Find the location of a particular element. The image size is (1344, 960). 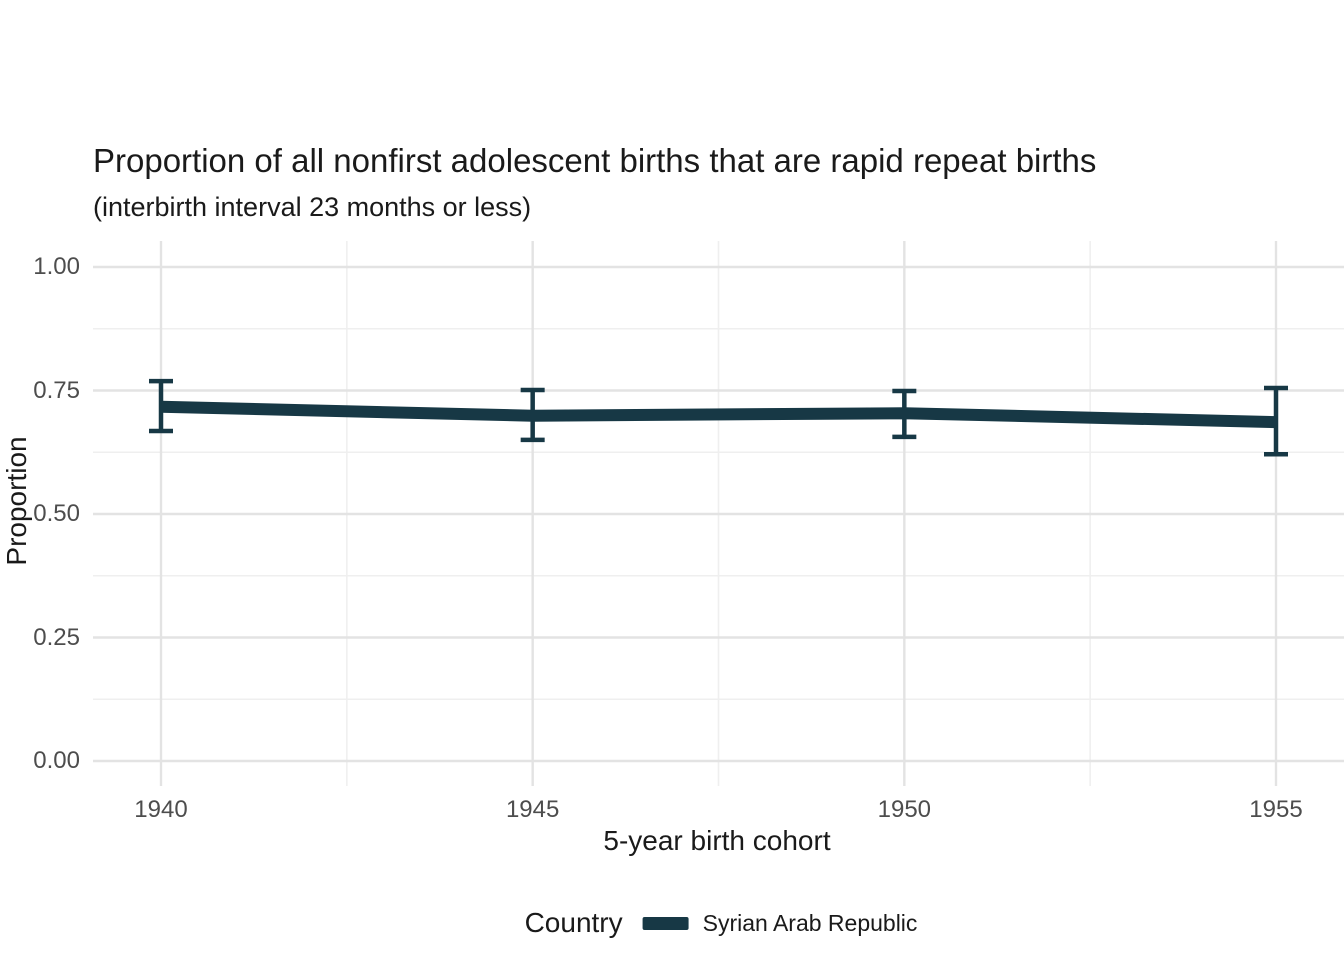

x-tick-label: 1950 is located at coordinates (904, 809).